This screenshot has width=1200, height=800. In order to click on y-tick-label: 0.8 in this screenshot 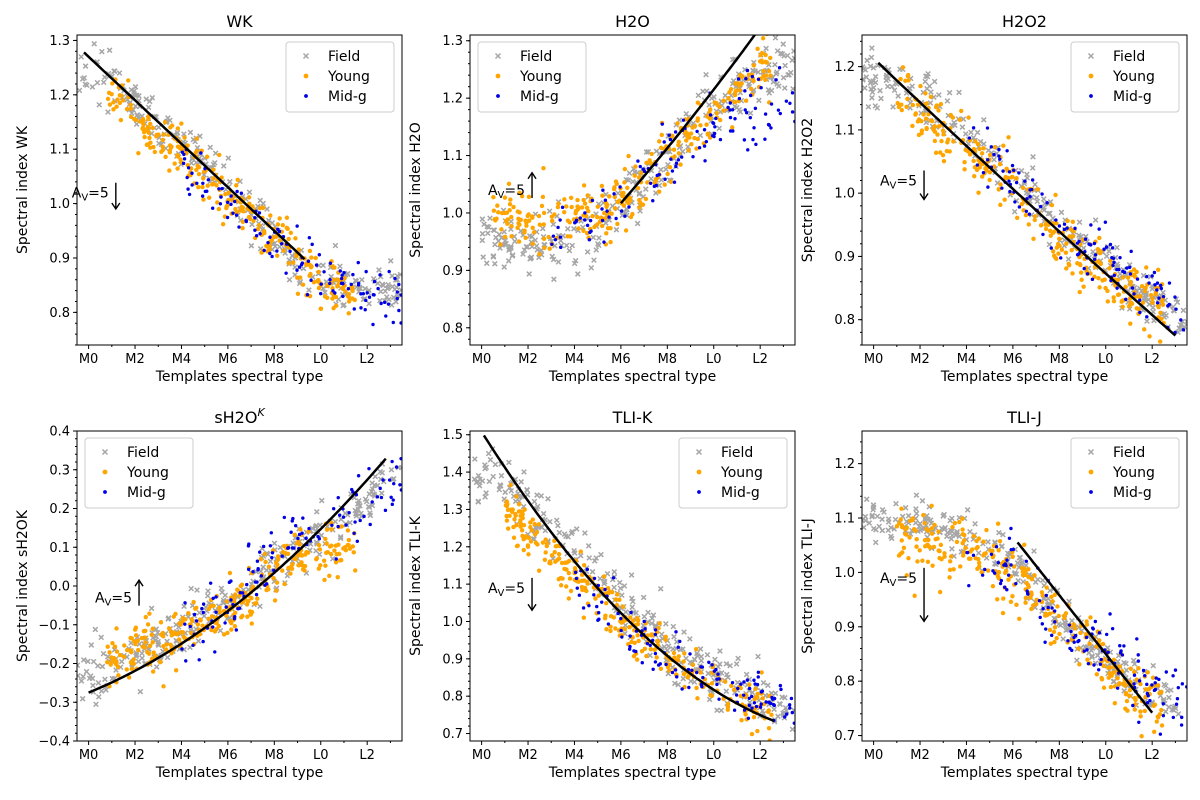, I will do `click(844, 320)`.